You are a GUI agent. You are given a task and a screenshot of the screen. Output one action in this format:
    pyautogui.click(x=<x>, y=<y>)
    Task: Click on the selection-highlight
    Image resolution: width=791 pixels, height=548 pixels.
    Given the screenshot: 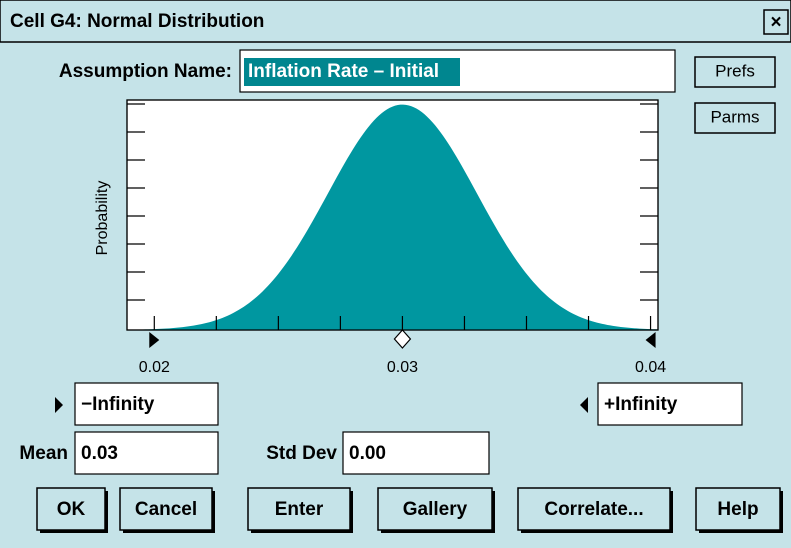 What is the action you would take?
    pyautogui.click(x=352, y=72)
    